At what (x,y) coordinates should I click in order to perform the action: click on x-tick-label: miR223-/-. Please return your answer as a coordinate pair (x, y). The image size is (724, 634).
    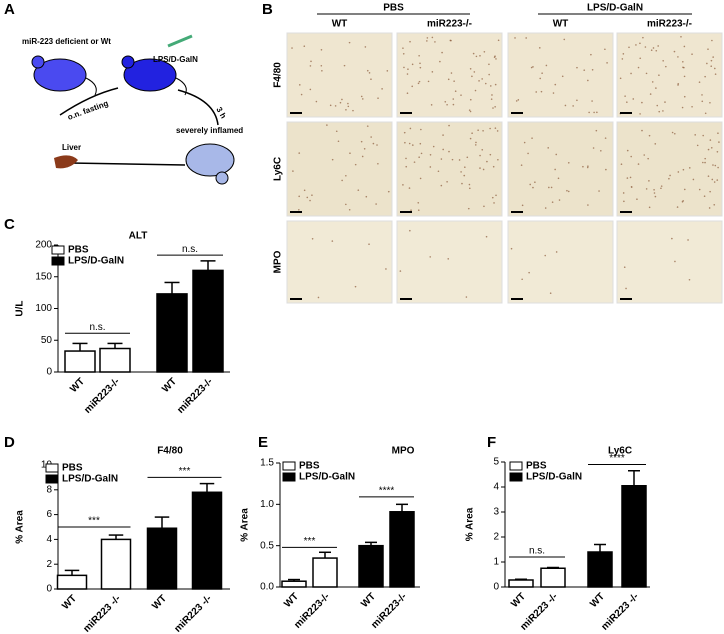
    Looking at the image, I should click on (102, 396).